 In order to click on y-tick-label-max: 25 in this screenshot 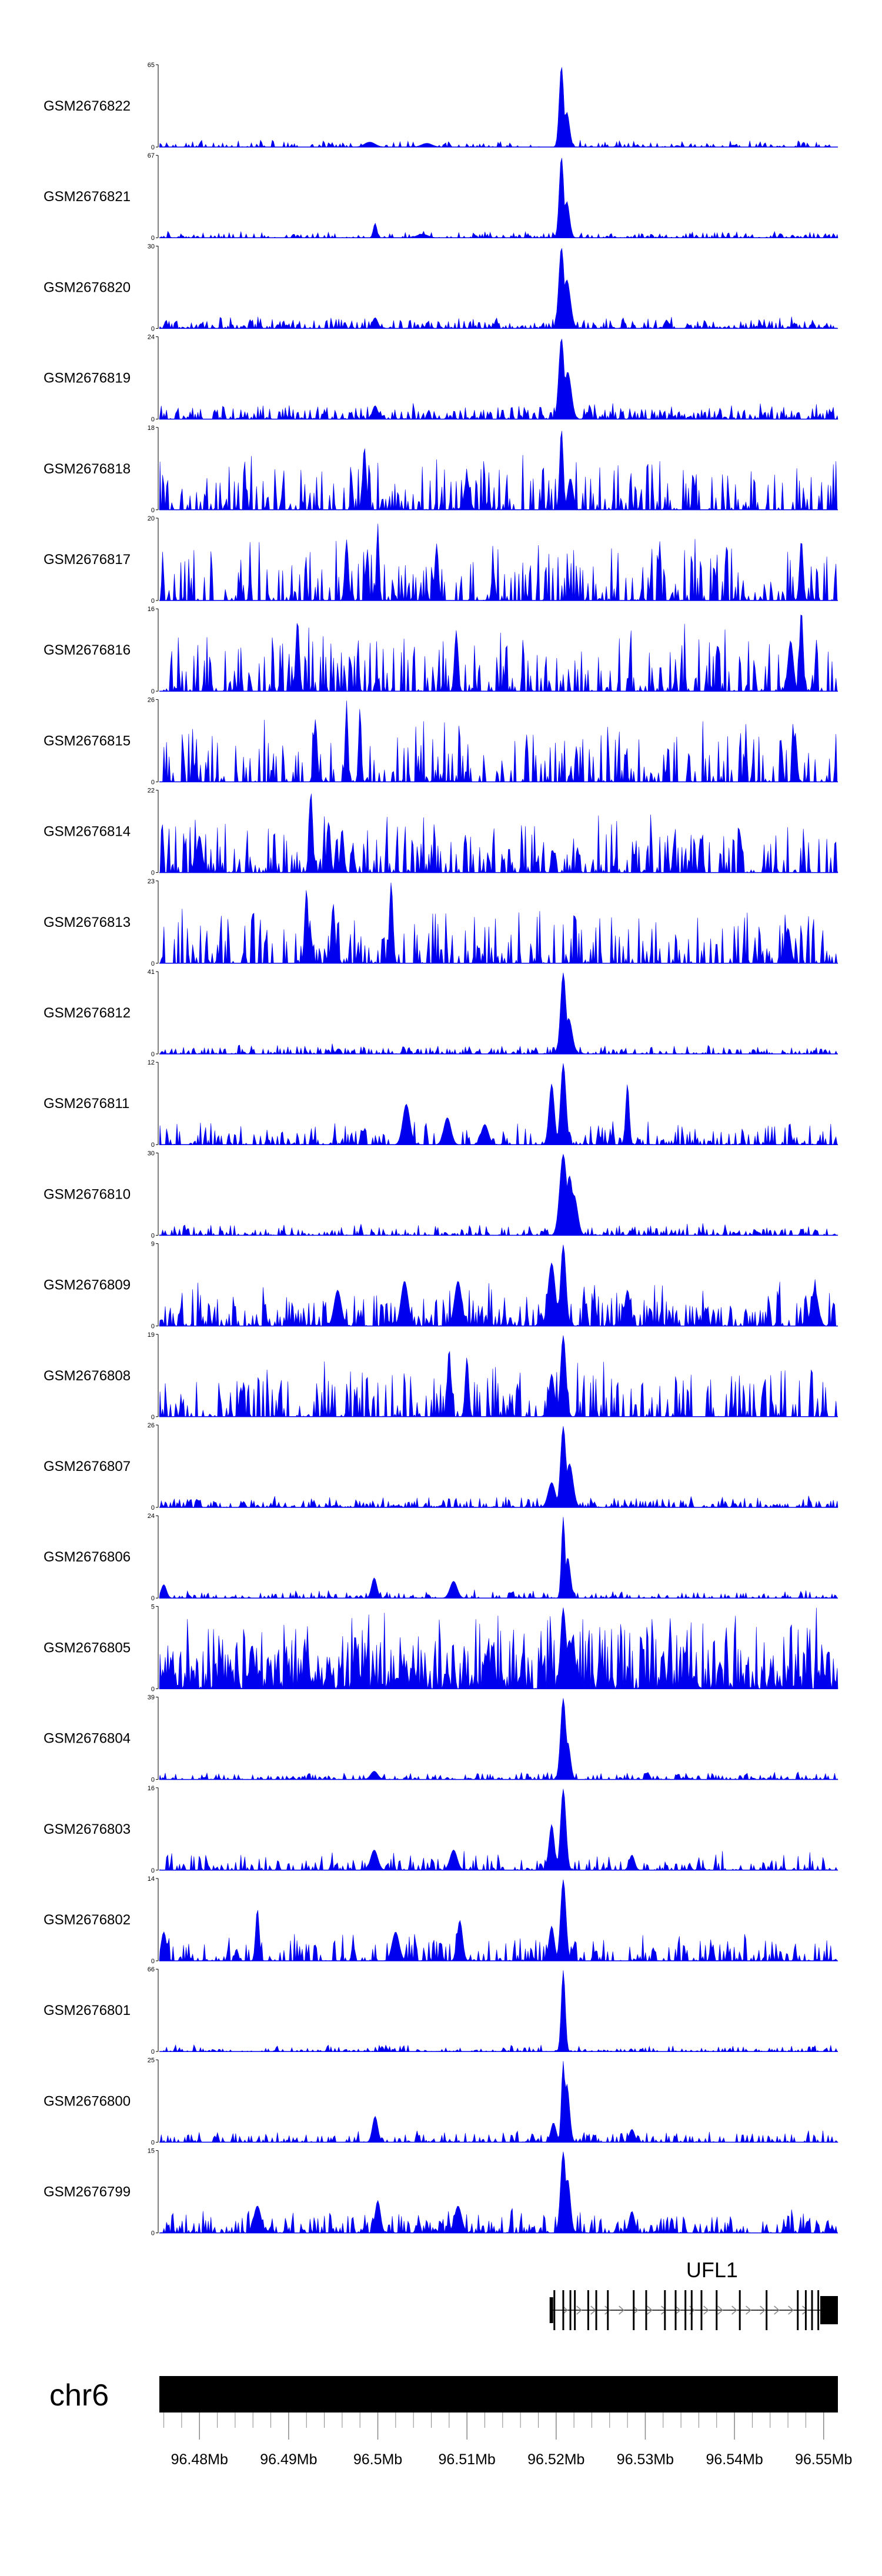, I will do `click(151, 2060)`.